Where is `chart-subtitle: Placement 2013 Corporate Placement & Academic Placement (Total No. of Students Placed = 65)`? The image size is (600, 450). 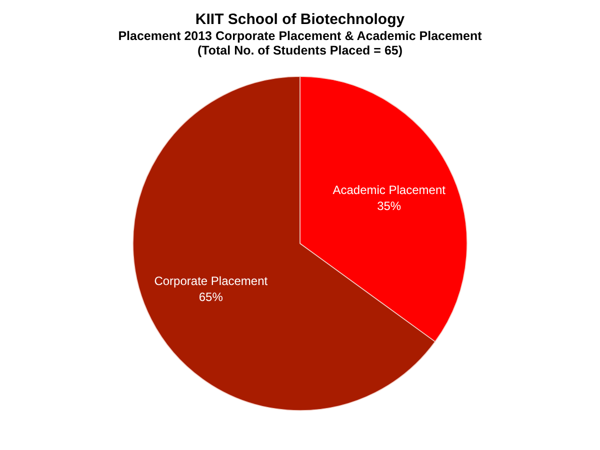 chart-subtitle: Placement 2013 Corporate Placement & Academic Placement (Total No. of Students Placed = 65) is located at coordinates (300, 43).